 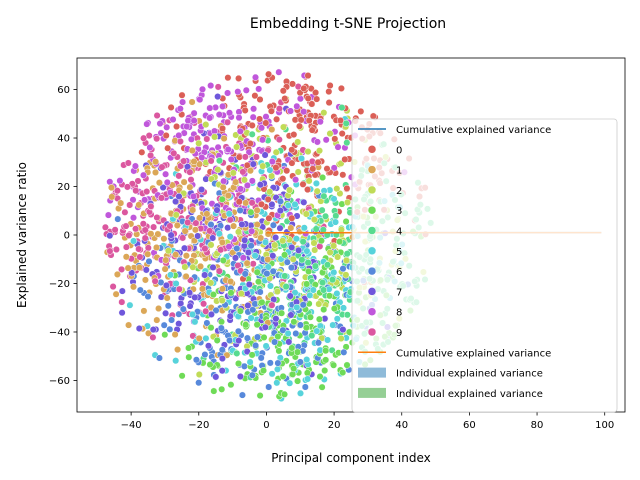 I want to click on y-tick-label: −60, so click(x=59, y=381).